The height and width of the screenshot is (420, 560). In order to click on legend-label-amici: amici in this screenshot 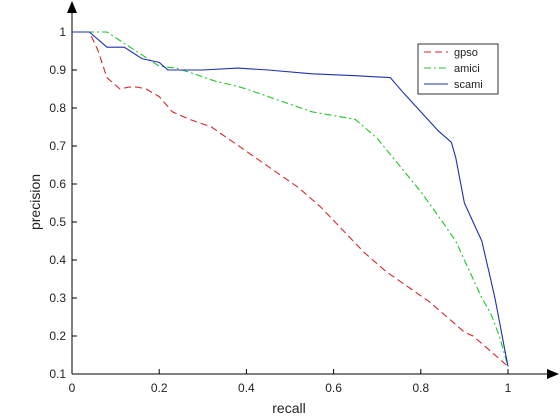, I will do `click(467, 69)`.